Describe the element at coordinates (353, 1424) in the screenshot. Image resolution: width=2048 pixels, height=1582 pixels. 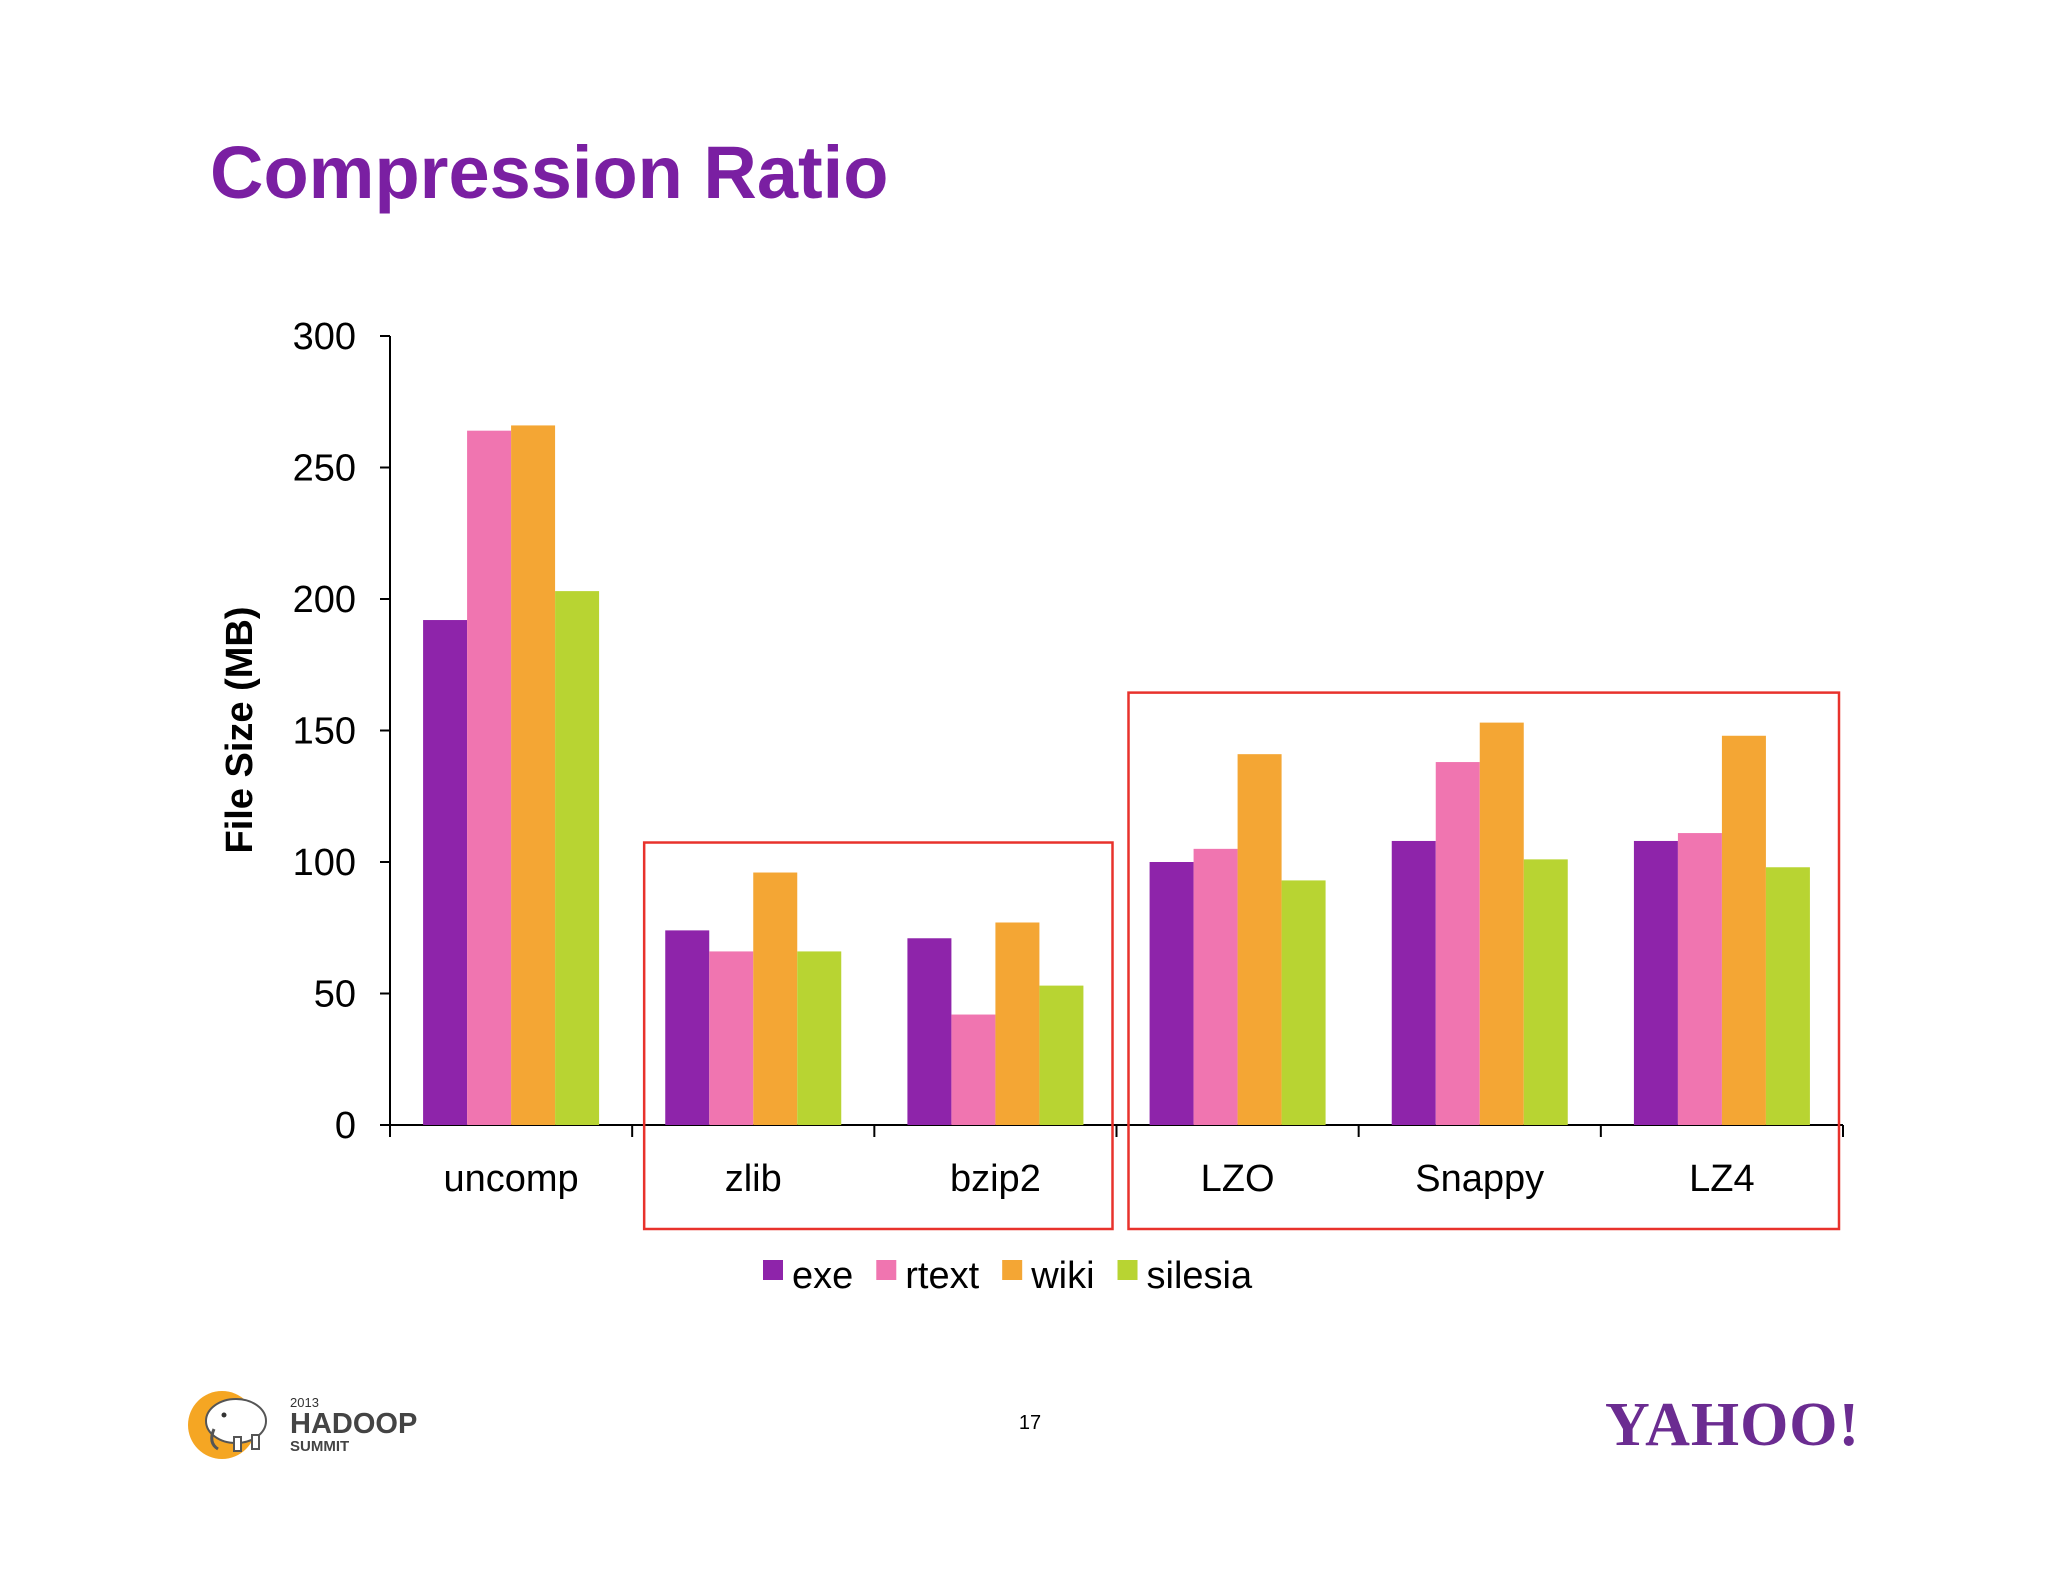
I see `hadoop-name: HADOOP` at that location.